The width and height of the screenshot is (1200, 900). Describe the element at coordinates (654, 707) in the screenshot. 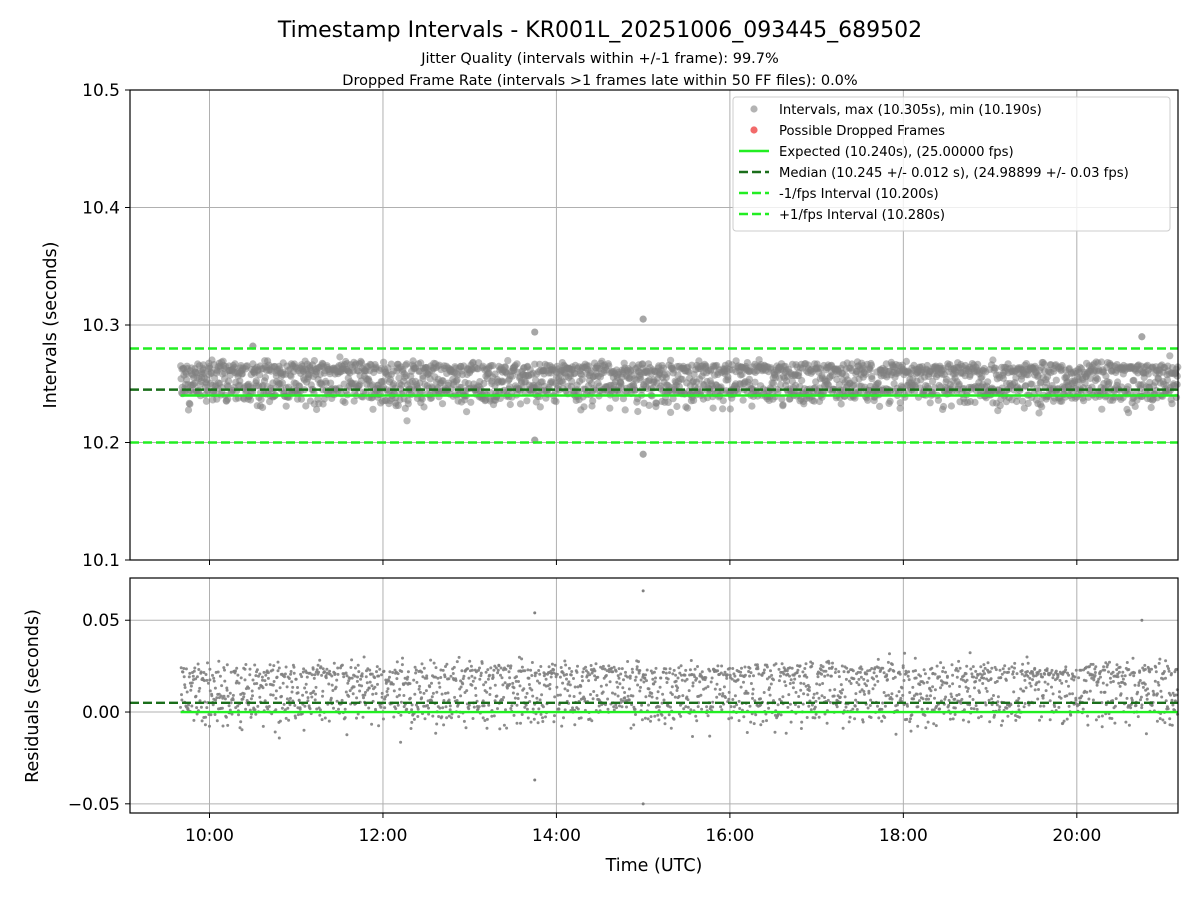

I see `residuals-reference-lines` at that location.